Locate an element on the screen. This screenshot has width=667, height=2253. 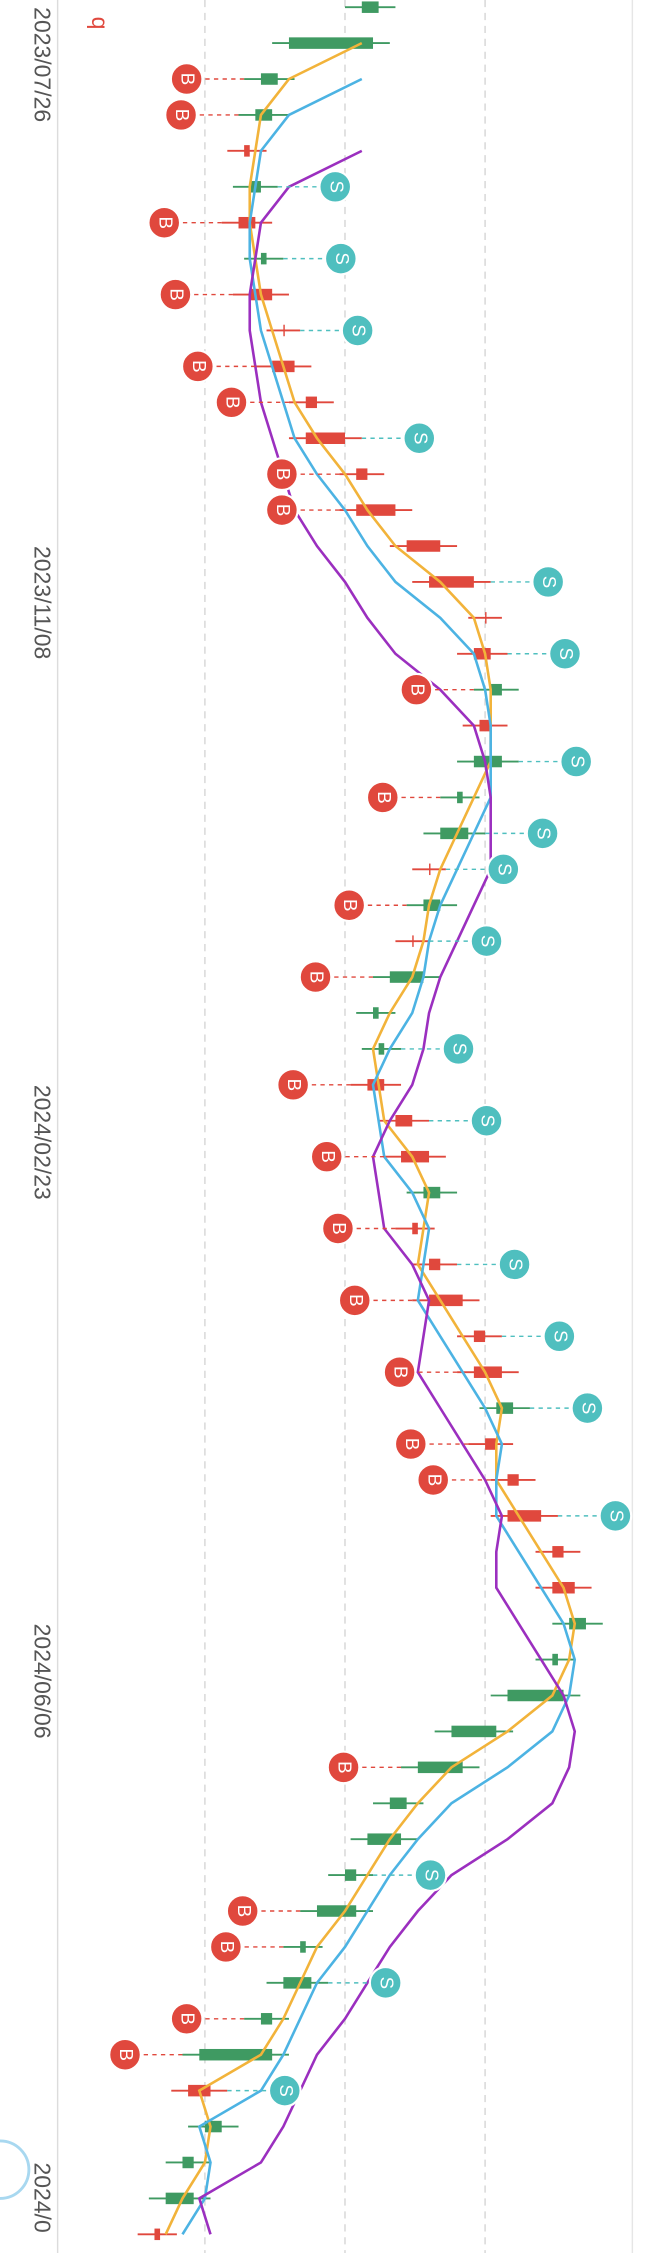
x-tick-label: 2024/06/06 is located at coordinates (42, 1681).